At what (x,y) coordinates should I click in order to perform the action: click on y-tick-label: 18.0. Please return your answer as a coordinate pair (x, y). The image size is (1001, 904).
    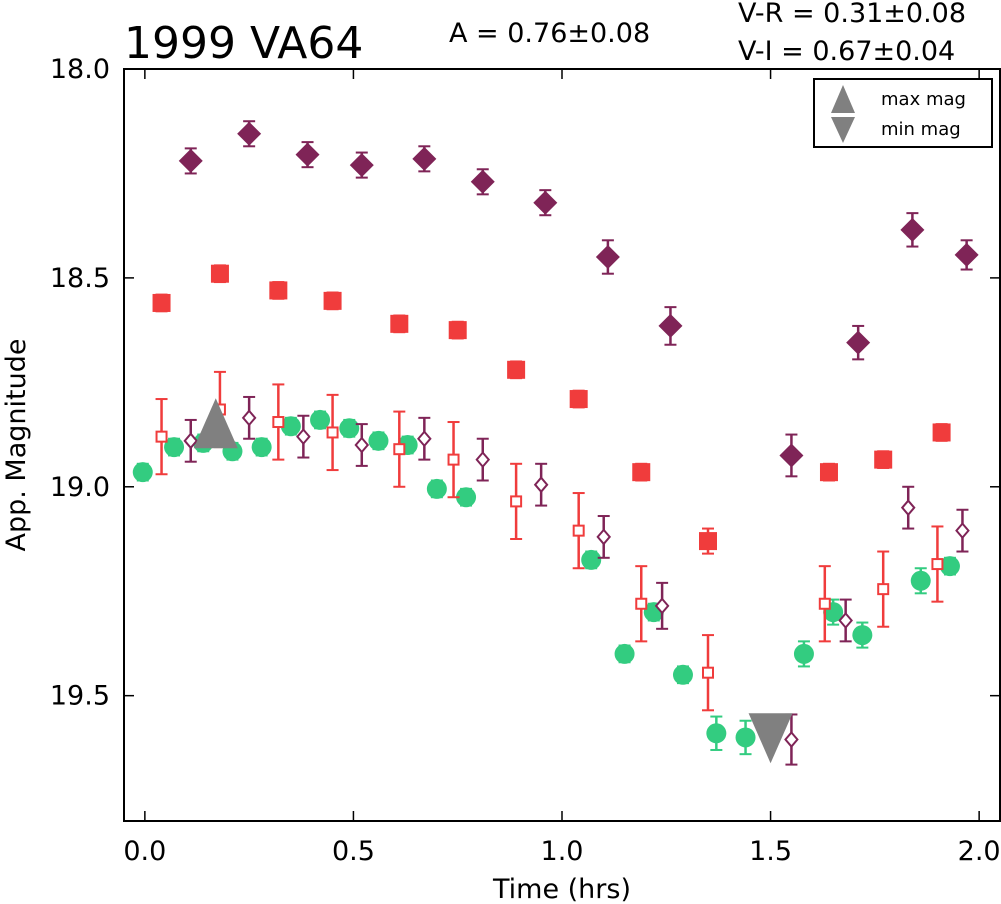
    Looking at the image, I should click on (80, 69).